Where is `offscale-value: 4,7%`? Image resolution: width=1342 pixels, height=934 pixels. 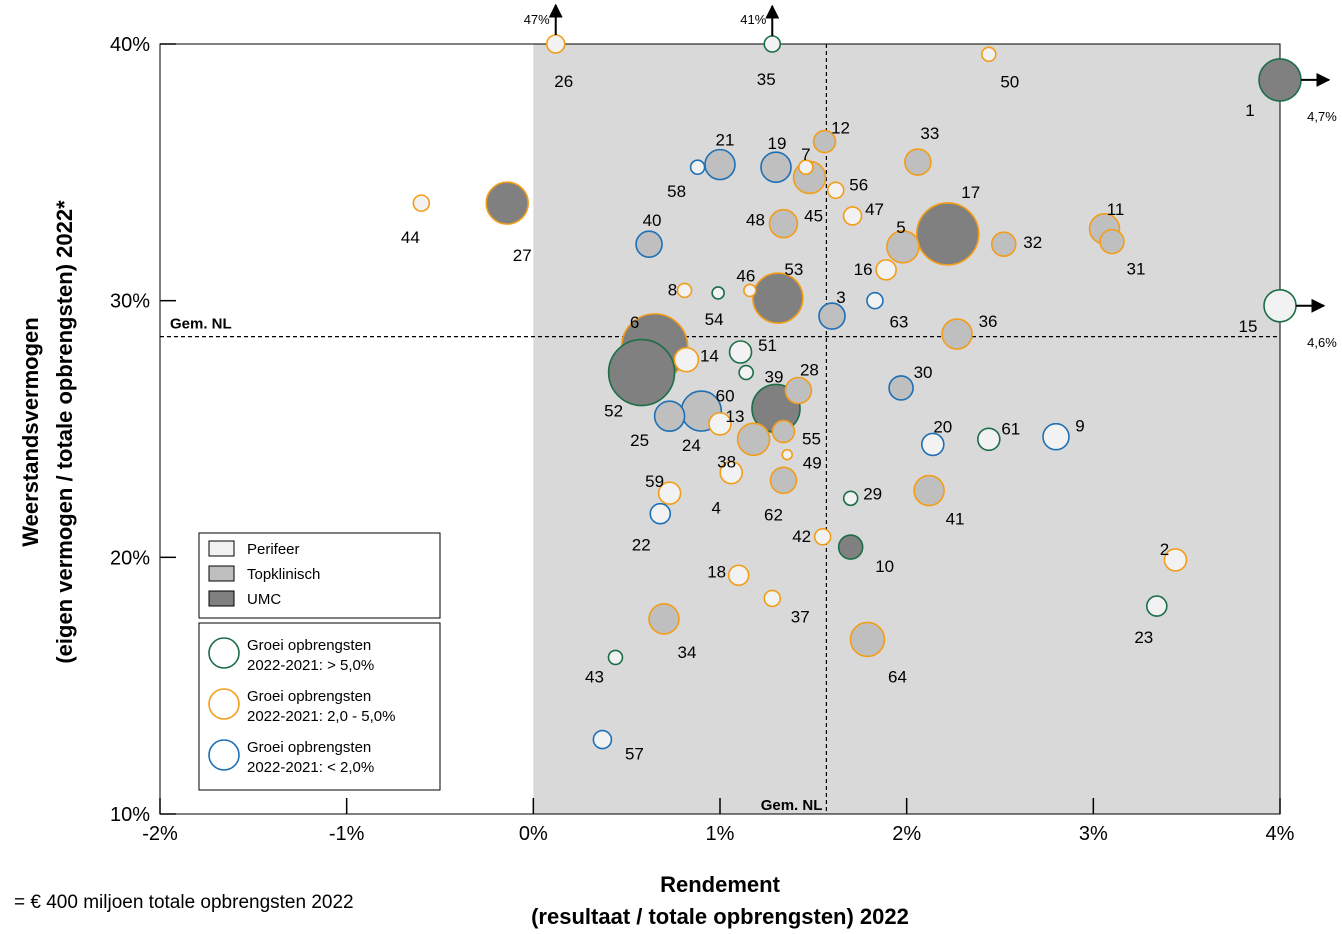 offscale-value: 4,7% is located at coordinates (1322, 116).